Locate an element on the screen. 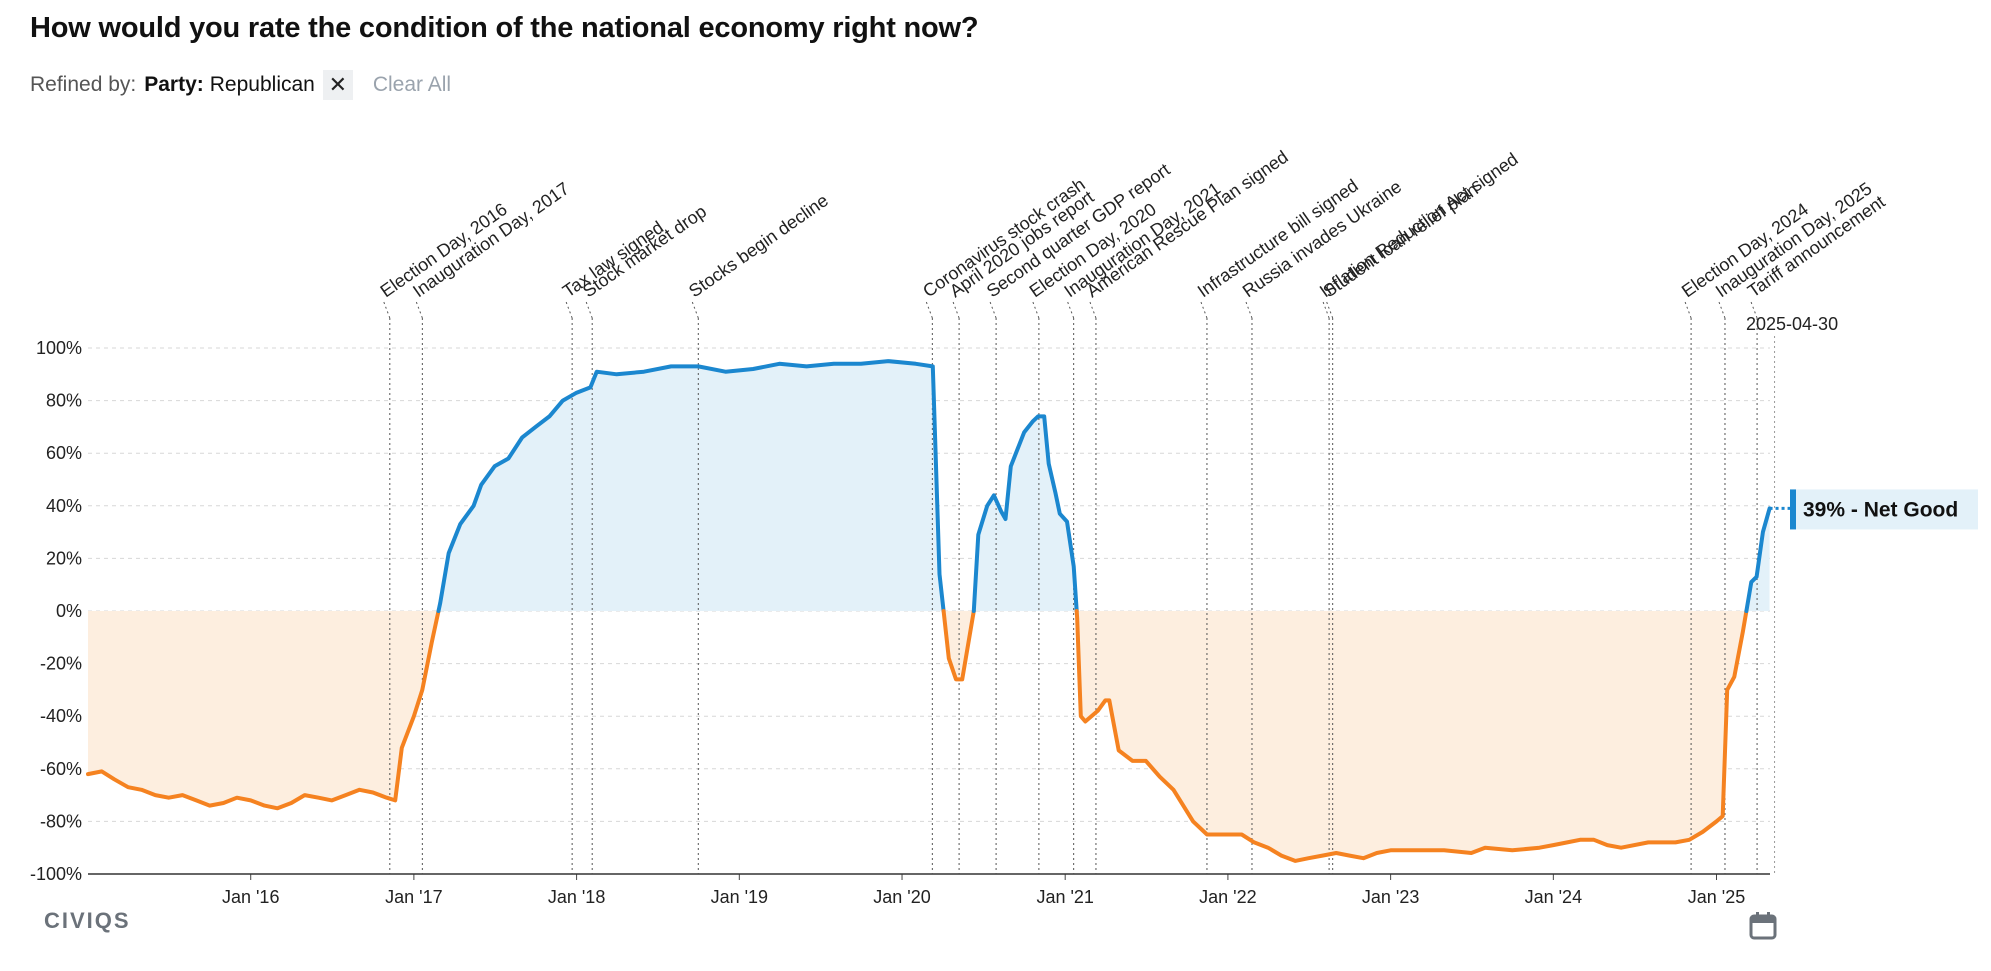 This screenshot has width=1991, height=971. x-tick-label: Jan '17 is located at coordinates (413, 897).